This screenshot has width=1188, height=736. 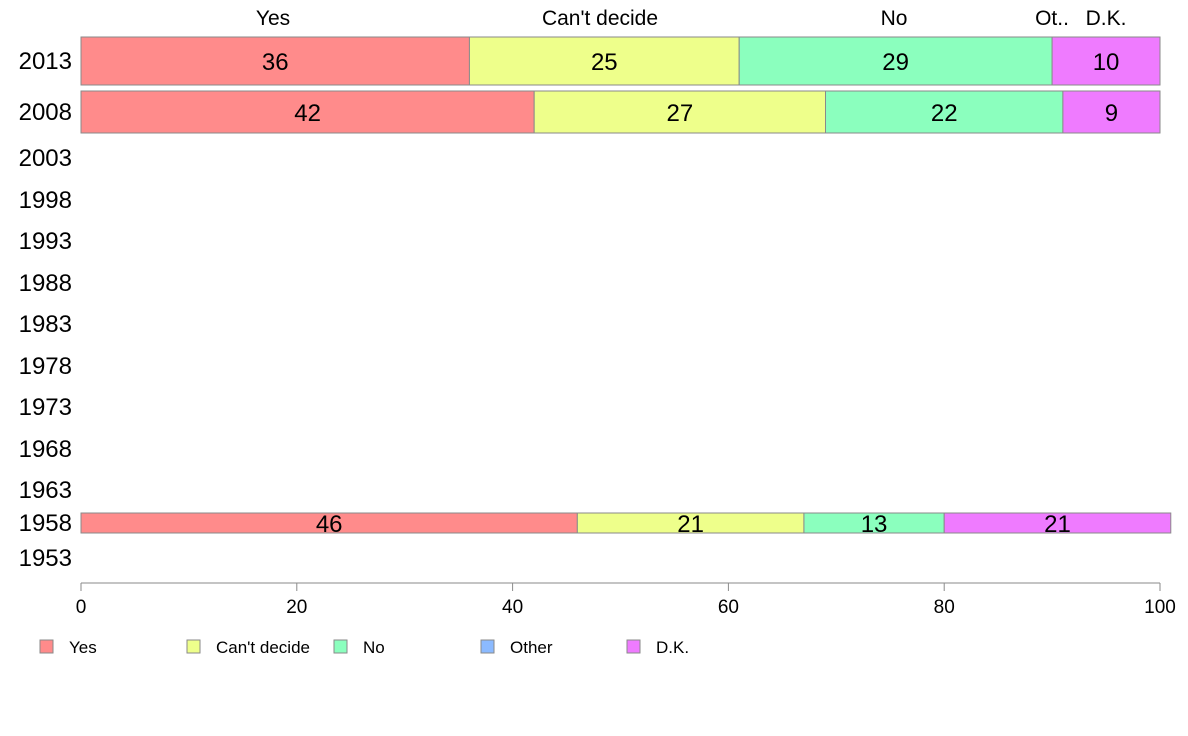 I want to click on column-header: Yes, so click(x=273, y=18).